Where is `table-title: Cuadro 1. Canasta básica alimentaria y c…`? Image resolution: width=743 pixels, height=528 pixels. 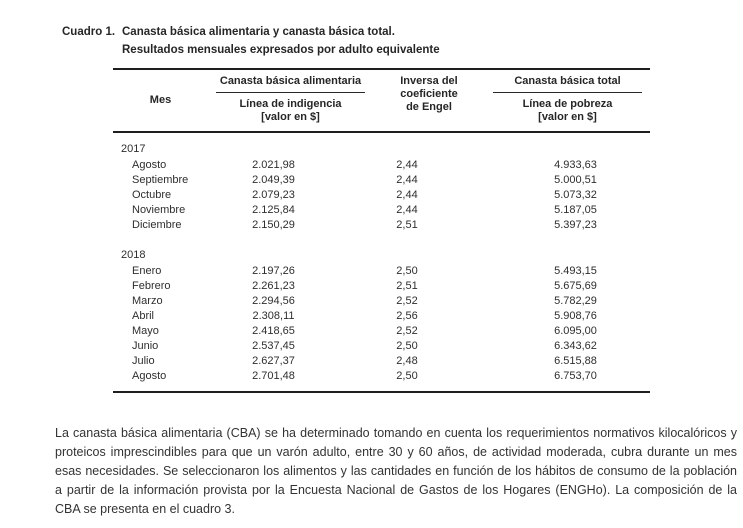
table-title: Cuadro 1. Canasta básica alimentaria y c… is located at coordinates (251, 41).